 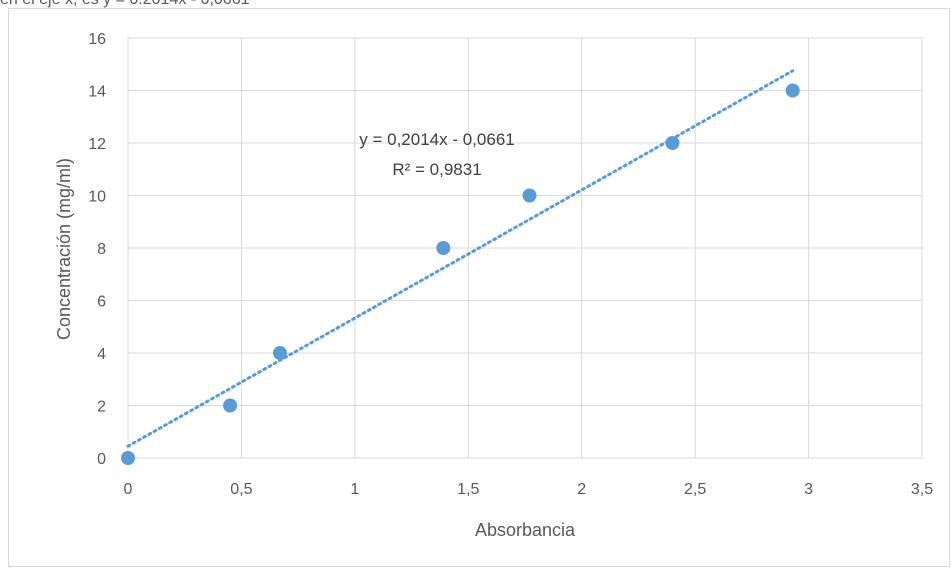 I want to click on x-tick-label: 2,5, so click(x=695, y=489).